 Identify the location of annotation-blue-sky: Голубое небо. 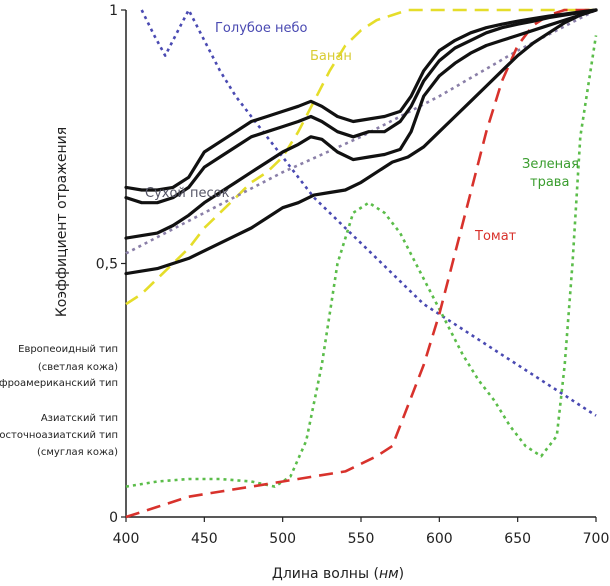
(261, 28).